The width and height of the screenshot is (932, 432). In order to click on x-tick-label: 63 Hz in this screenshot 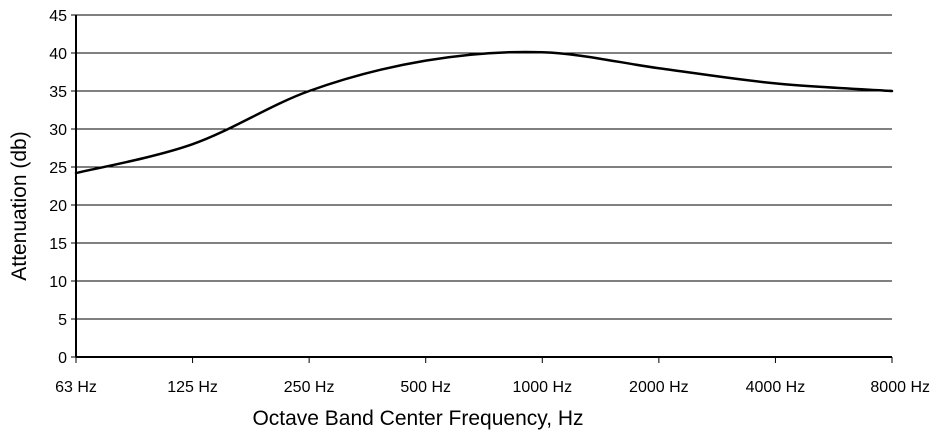, I will do `click(76, 387)`.